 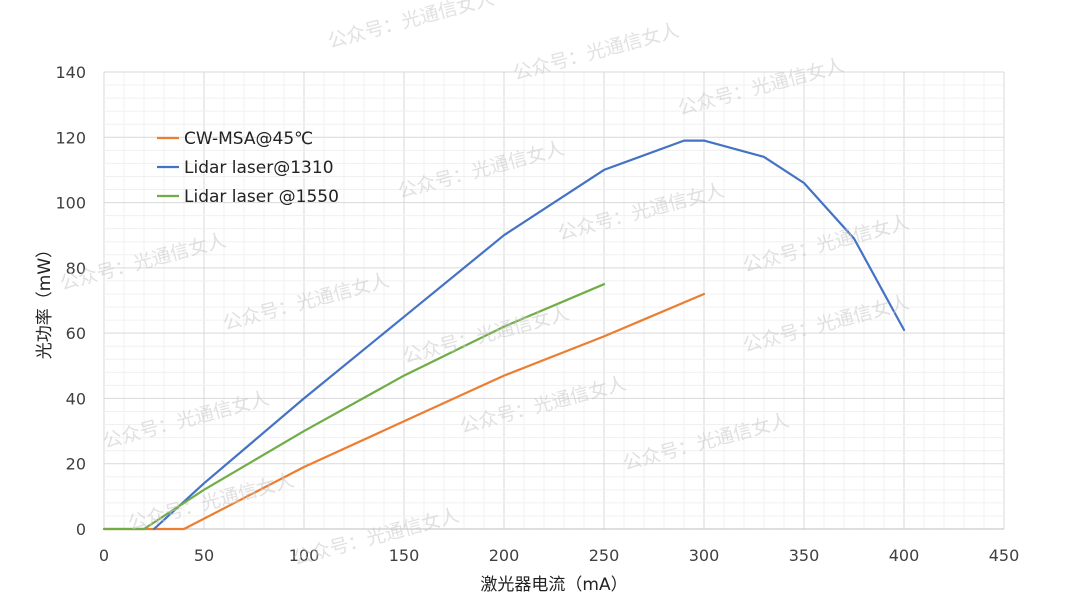 I want to click on x-tick-label: 150, so click(x=404, y=555).